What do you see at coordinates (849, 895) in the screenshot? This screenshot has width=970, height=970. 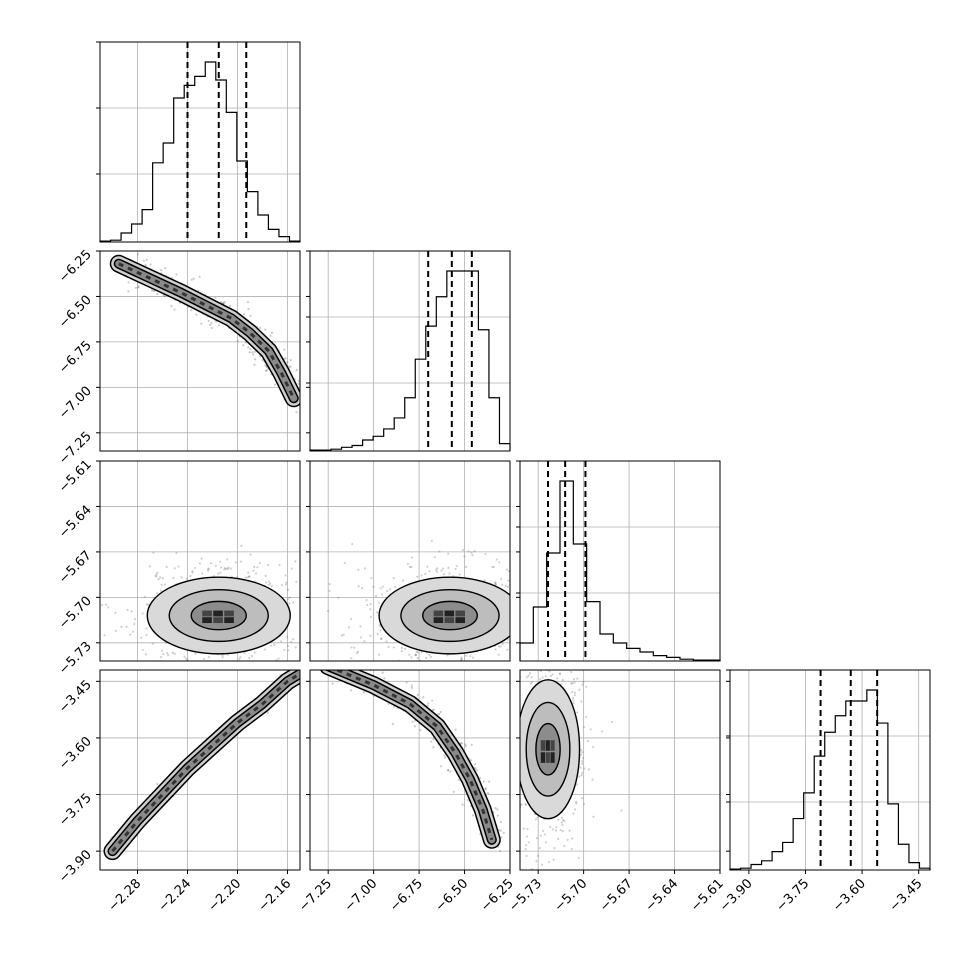 I see `x-tick-label-3: −3.60` at bounding box center [849, 895].